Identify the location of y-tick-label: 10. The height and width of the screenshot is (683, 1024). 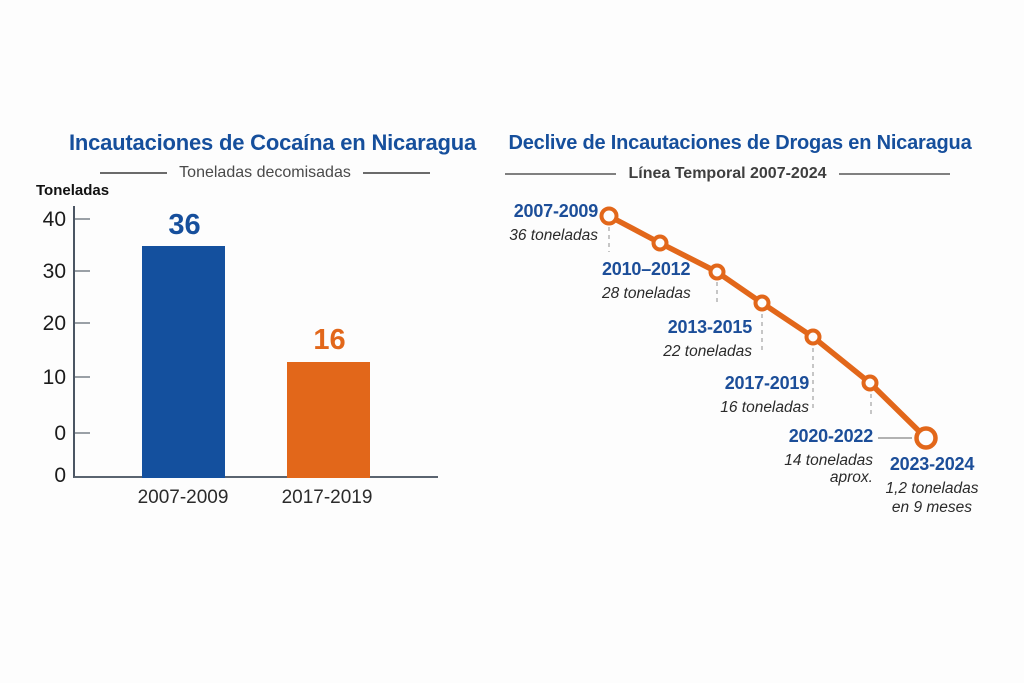
(54, 377).